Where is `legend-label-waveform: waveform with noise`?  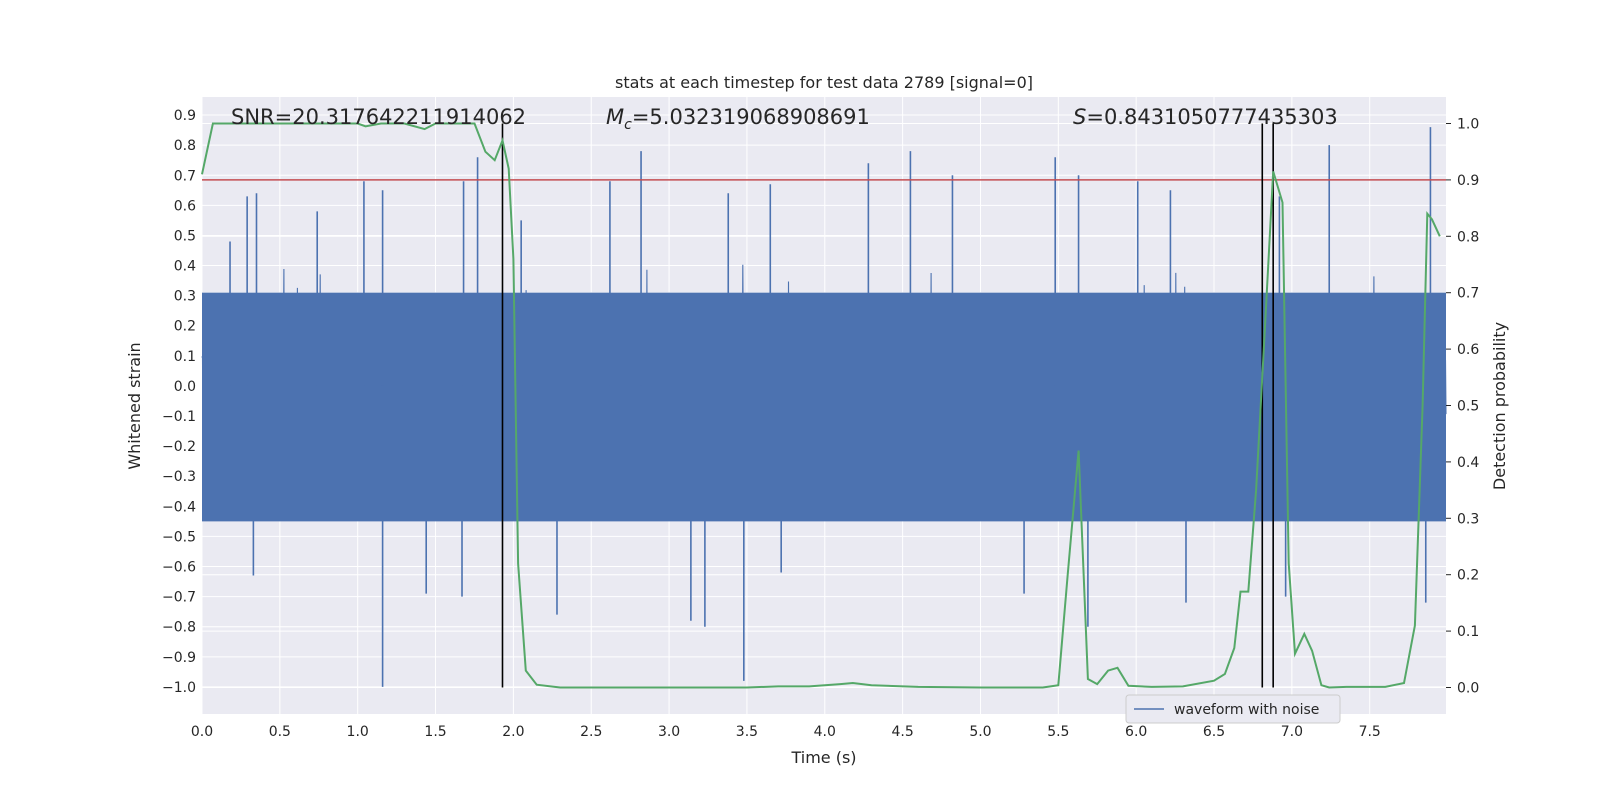
legend-label-waveform: waveform with noise is located at coordinates (1246, 710).